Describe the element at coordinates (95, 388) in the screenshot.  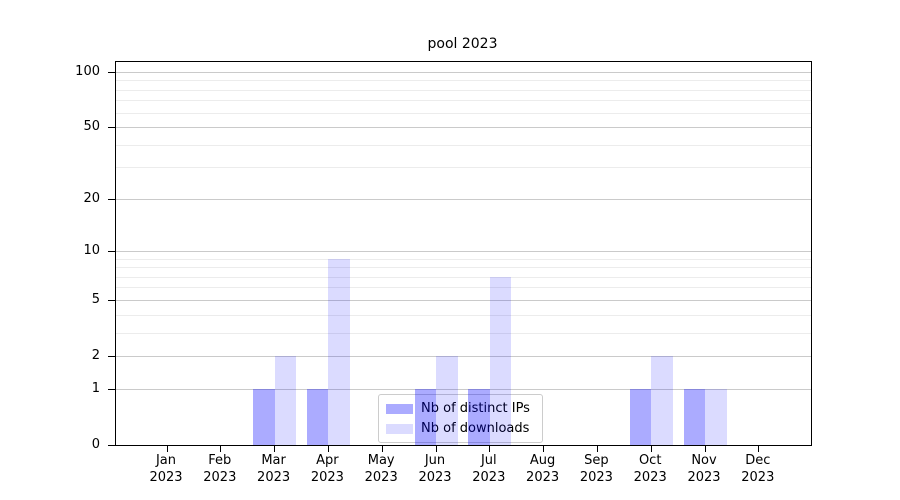
I see `y-tick-label: 1` at that location.